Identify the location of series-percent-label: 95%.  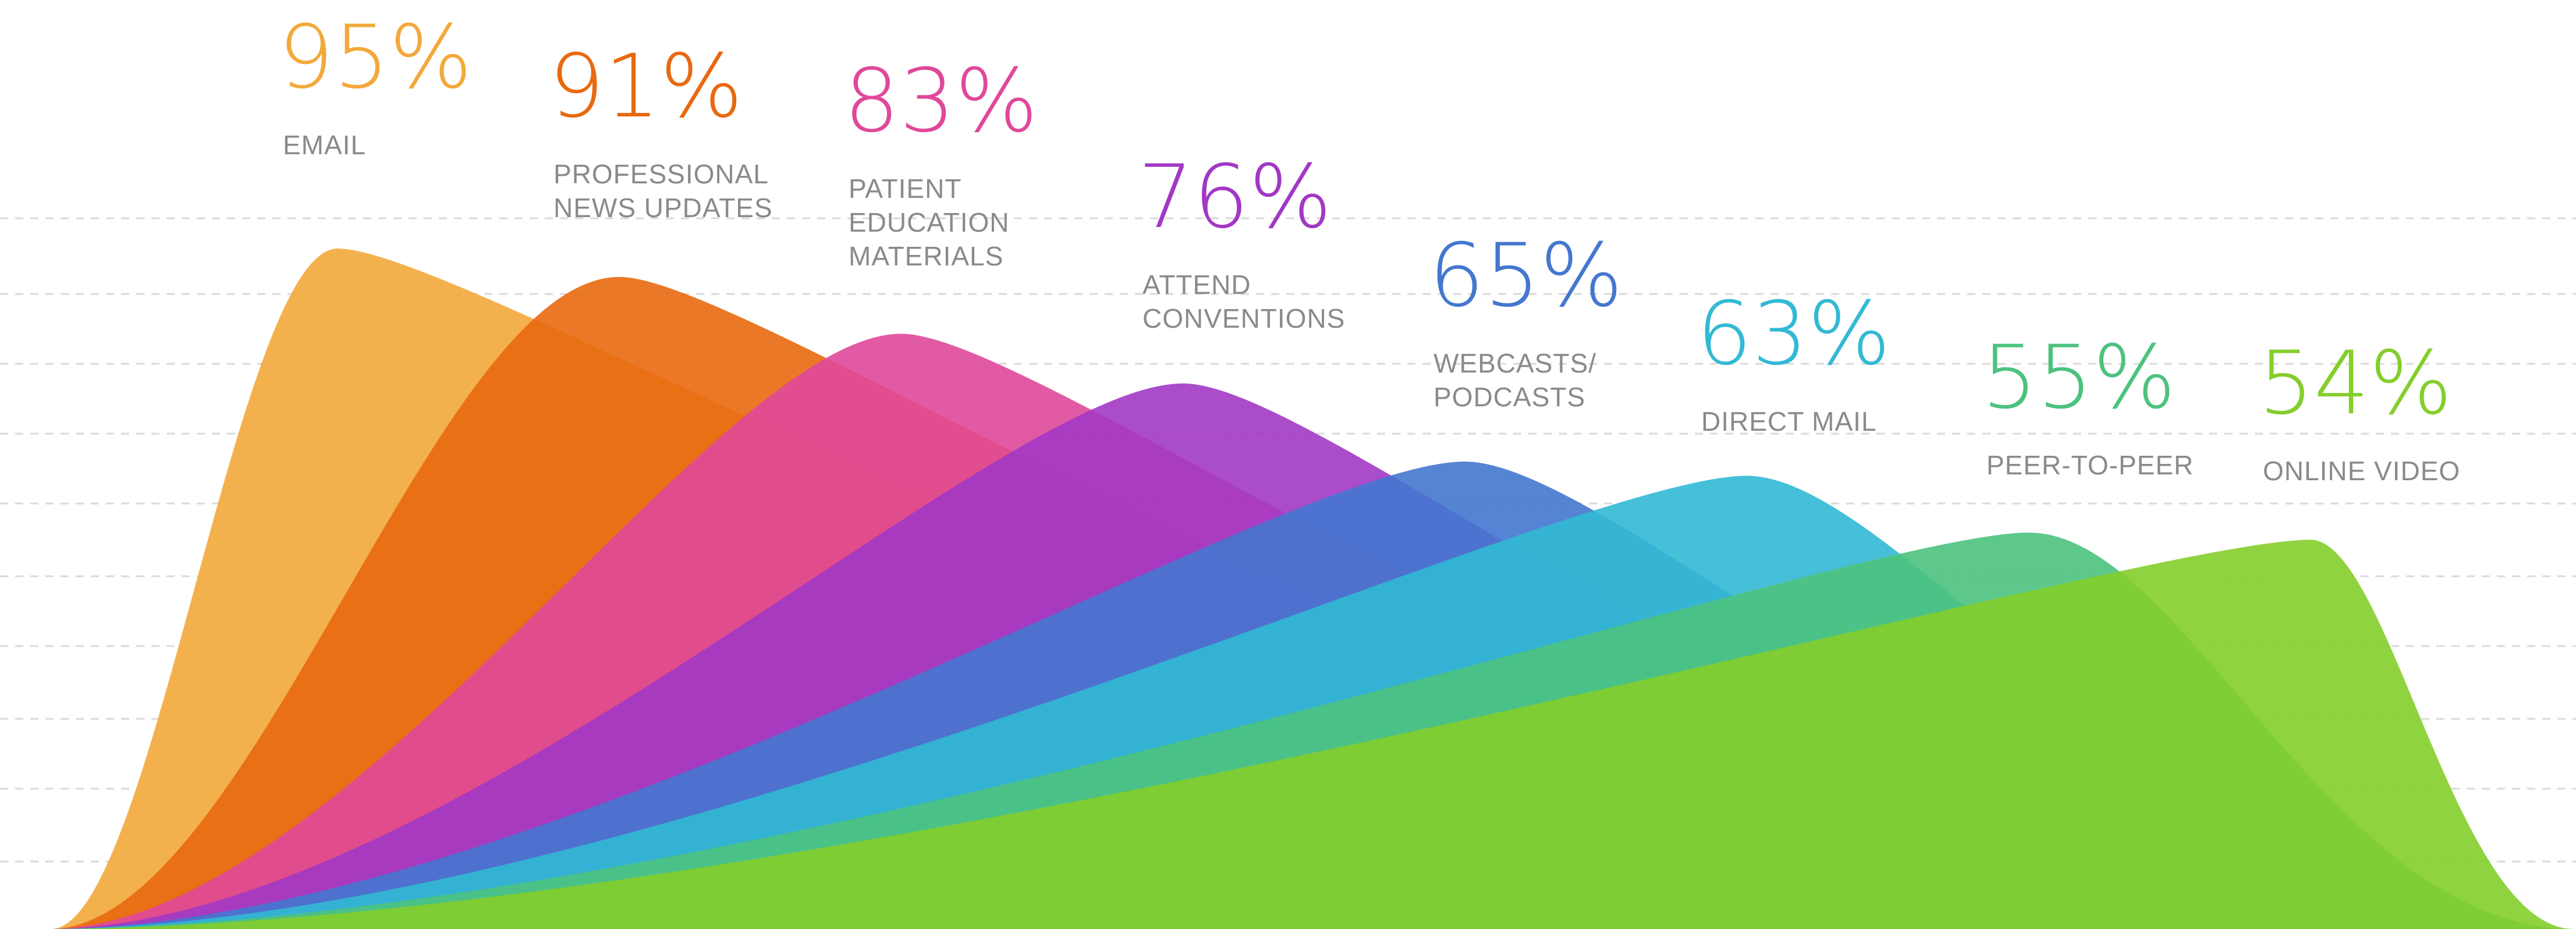
(375, 57).